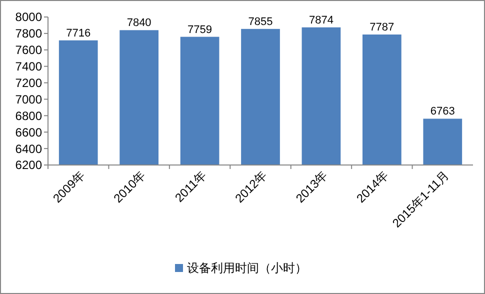  I want to click on y-tick-label: 8000, so click(28, 17).